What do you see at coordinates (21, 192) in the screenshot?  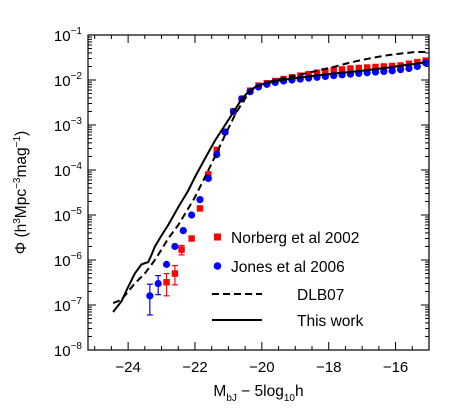 I see `y-axis-label: Φ (h3Mpc−3mag−1)` at bounding box center [21, 192].